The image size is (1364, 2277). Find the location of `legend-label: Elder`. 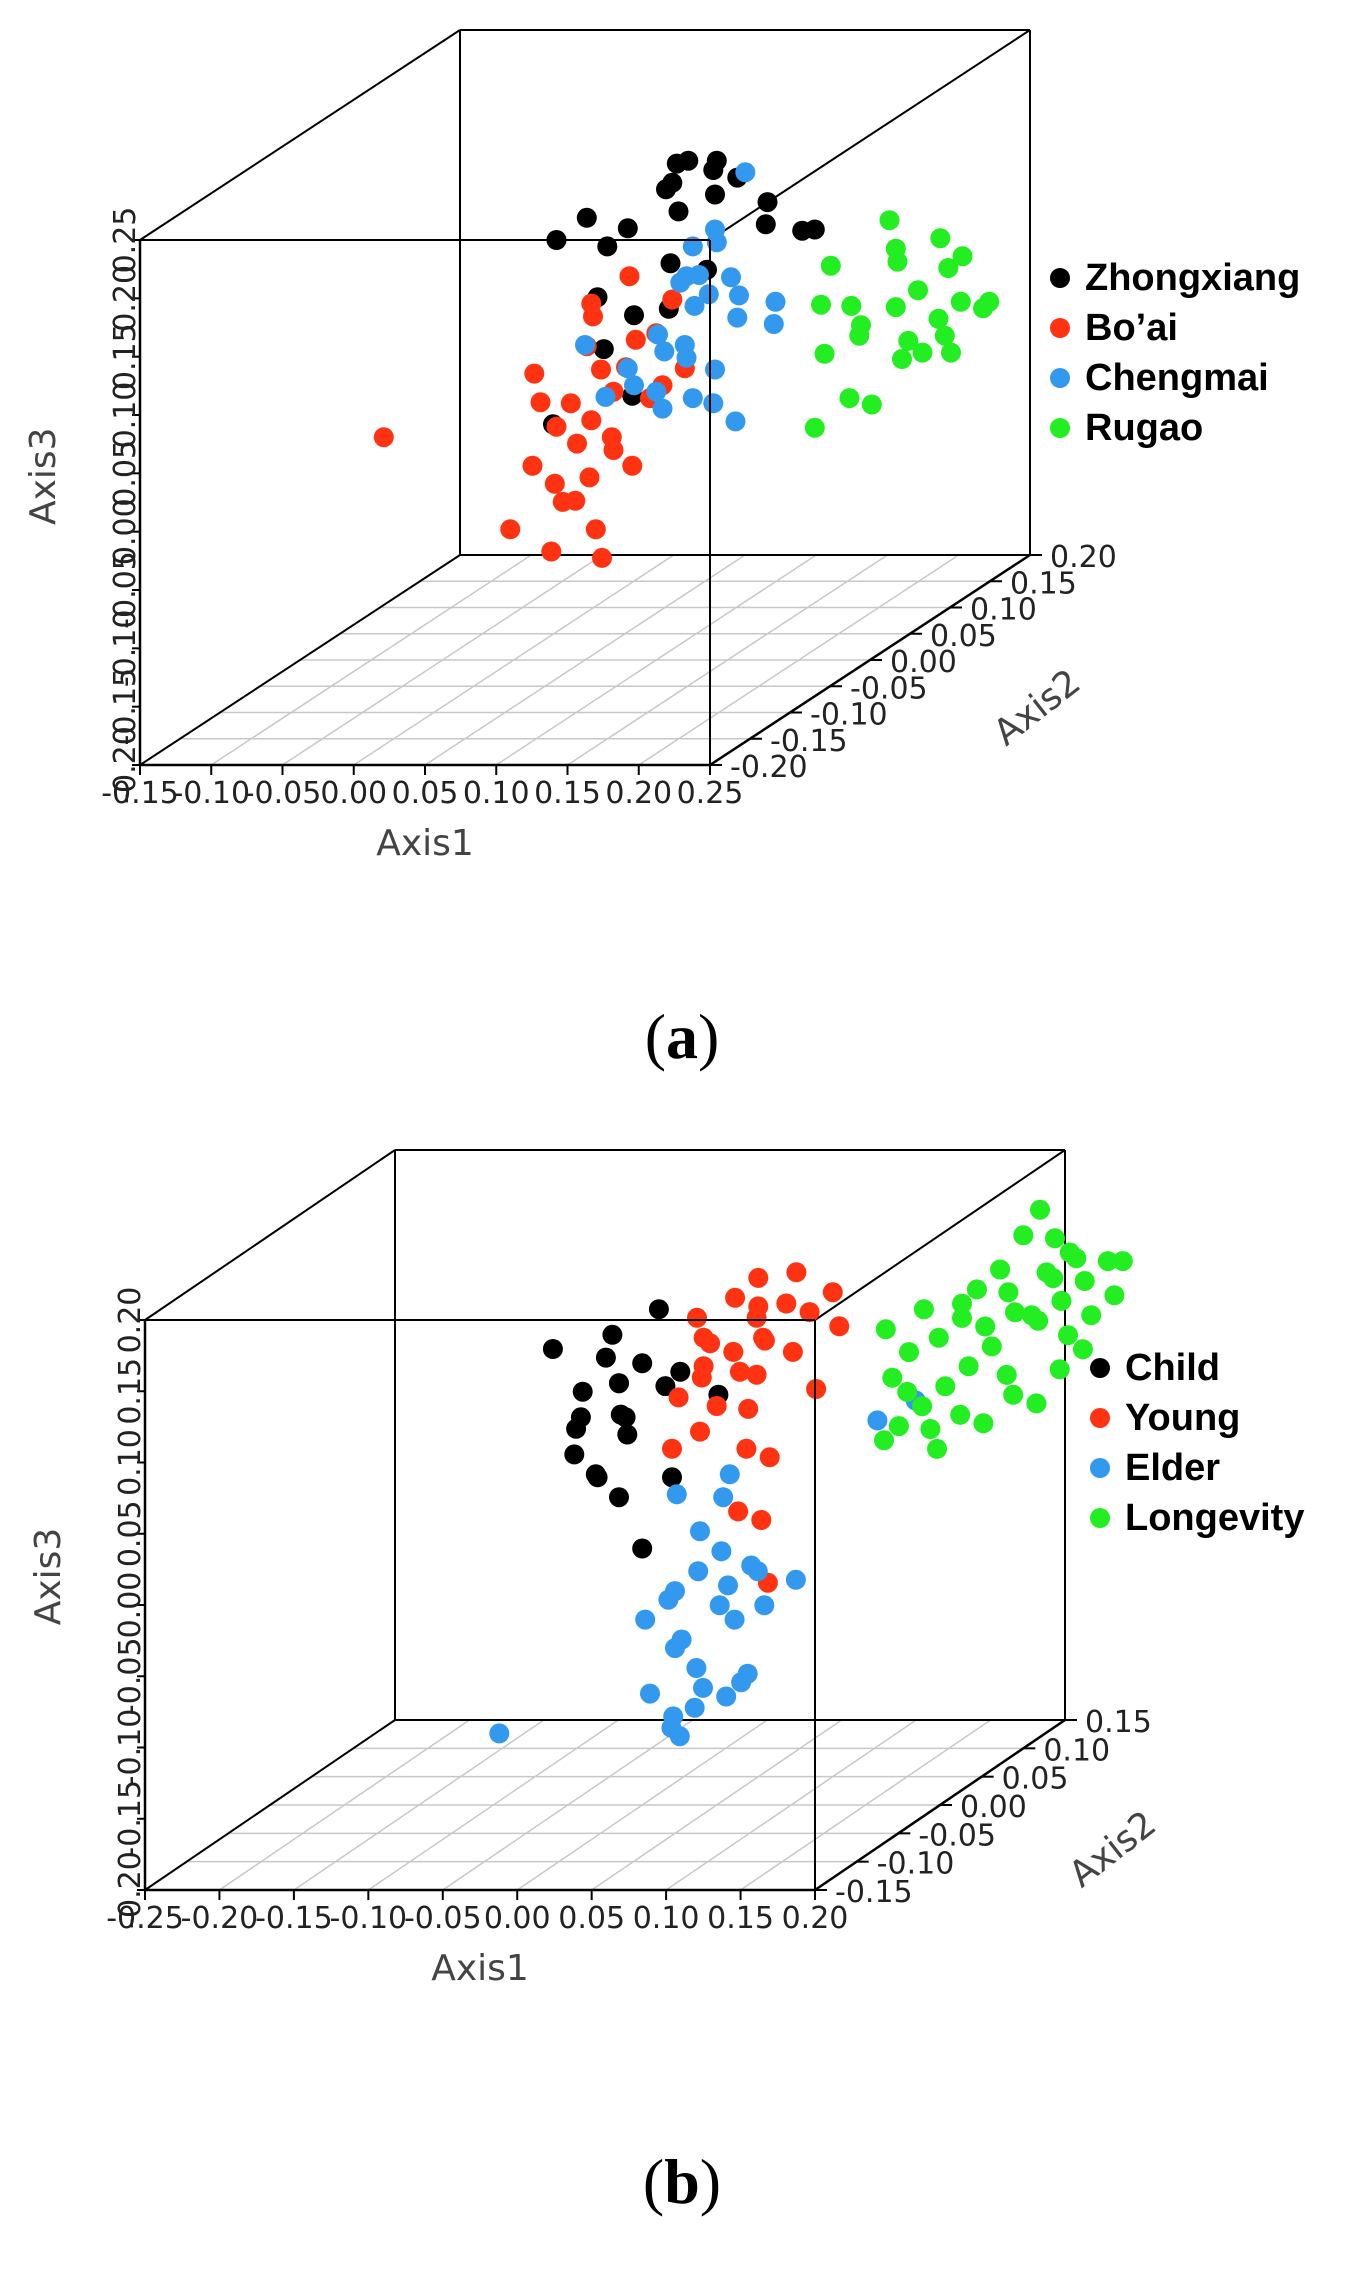

legend-label: Elder is located at coordinates (1172, 1468).